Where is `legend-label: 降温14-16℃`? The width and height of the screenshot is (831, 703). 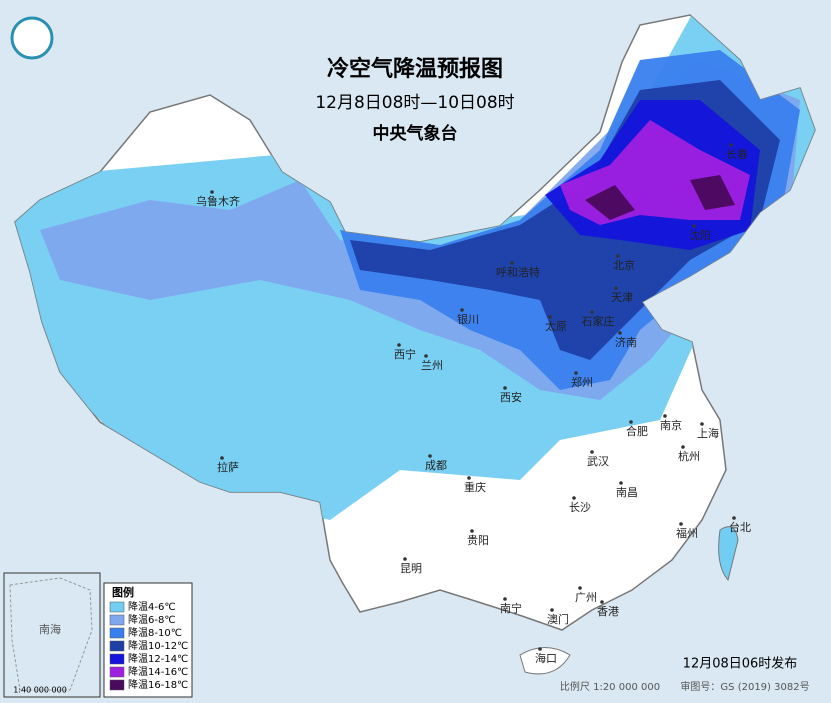
legend-label: 降温14-16℃ is located at coordinates (158, 671).